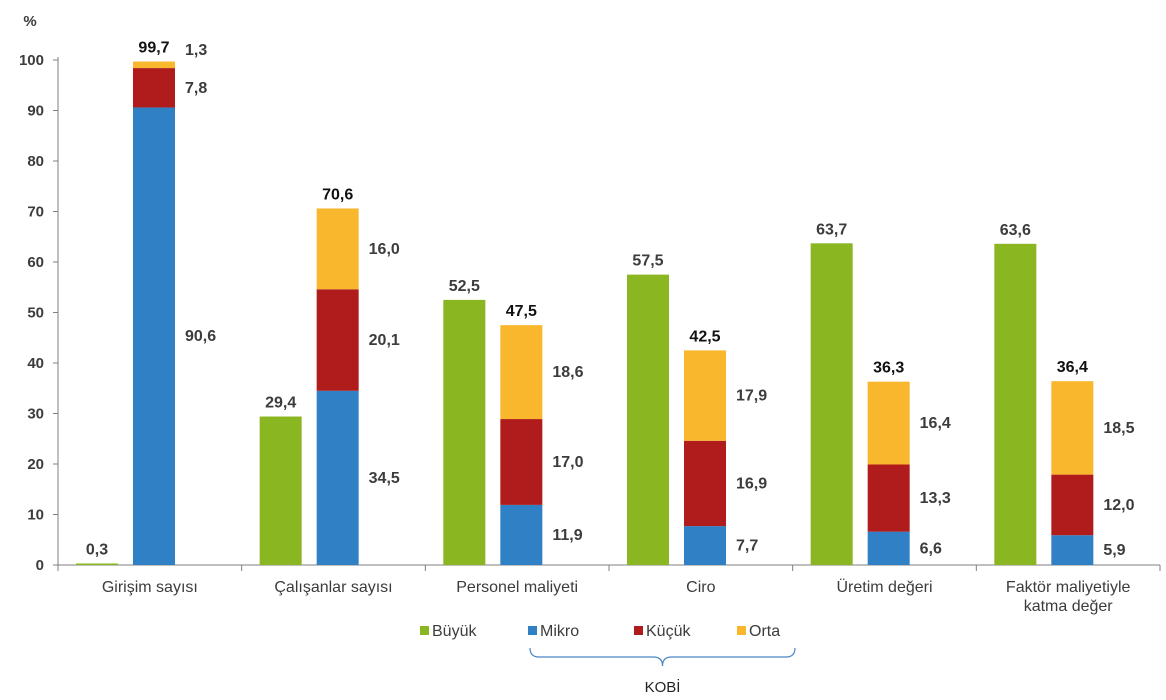 Image resolution: width=1166 pixels, height=700 pixels. I want to click on data-label-orta: 16,0, so click(384, 249).